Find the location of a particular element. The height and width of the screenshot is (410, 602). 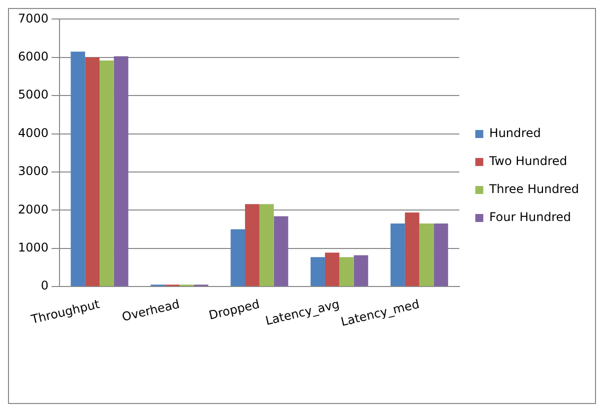

y-tick-label: 2000 is located at coordinates (33, 209).